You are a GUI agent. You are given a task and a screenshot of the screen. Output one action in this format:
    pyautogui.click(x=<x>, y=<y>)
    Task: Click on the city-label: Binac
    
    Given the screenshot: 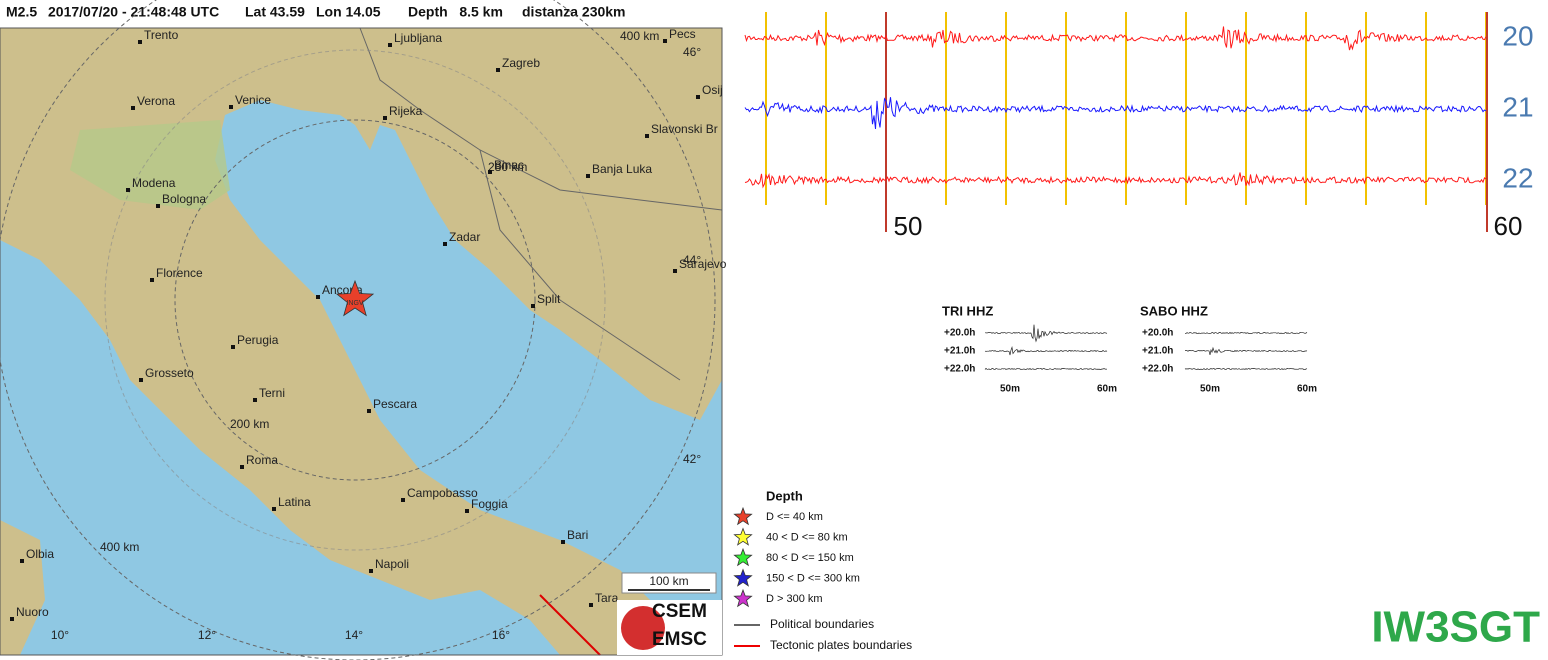 What is the action you would take?
    pyautogui.click(x=509, y=165)
    